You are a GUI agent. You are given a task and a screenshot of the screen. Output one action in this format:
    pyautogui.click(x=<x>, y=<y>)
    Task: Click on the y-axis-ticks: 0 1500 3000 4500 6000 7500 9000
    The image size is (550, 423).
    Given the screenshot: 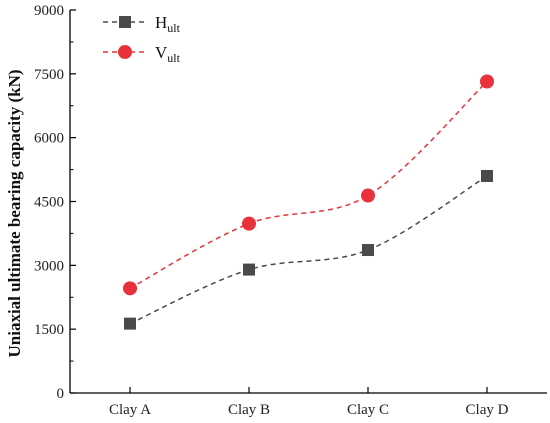 What is the action you would take?
    pyautogui.click(x=55, y=202)
    